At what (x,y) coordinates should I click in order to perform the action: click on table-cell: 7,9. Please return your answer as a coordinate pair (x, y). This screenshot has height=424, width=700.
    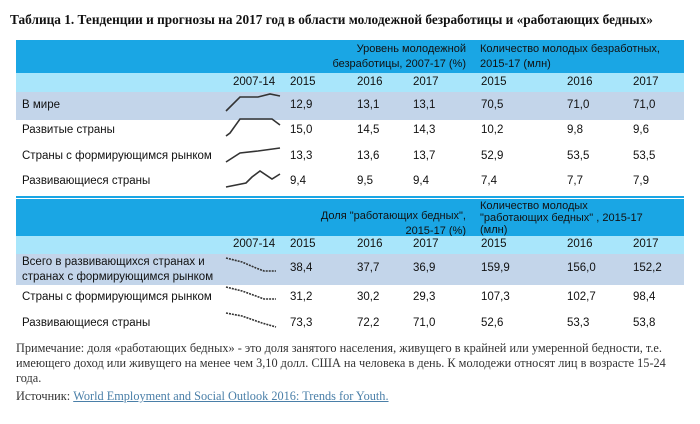
    Looking at the image, I should click on (641, 181).